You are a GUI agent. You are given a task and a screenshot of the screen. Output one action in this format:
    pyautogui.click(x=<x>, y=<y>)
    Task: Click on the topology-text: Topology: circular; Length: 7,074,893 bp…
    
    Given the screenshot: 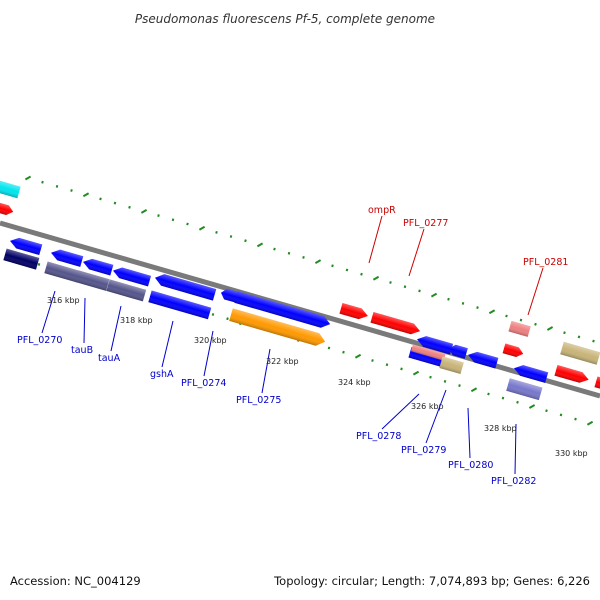 What is the action you would take?
    pyautogui.click(x=431, y=581)
    